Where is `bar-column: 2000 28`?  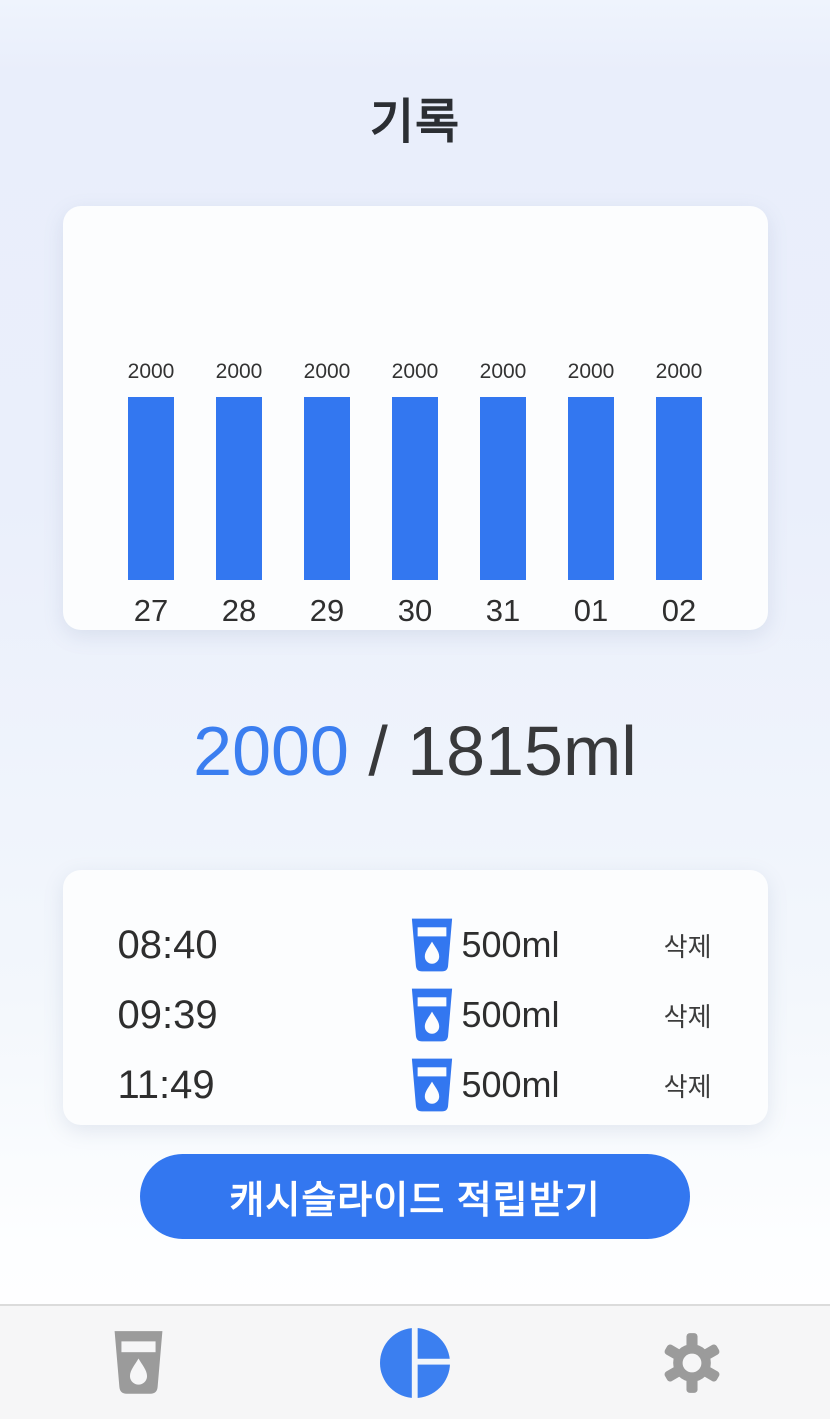
bar-column: 2000 28 is located at coordinates (239, 495).